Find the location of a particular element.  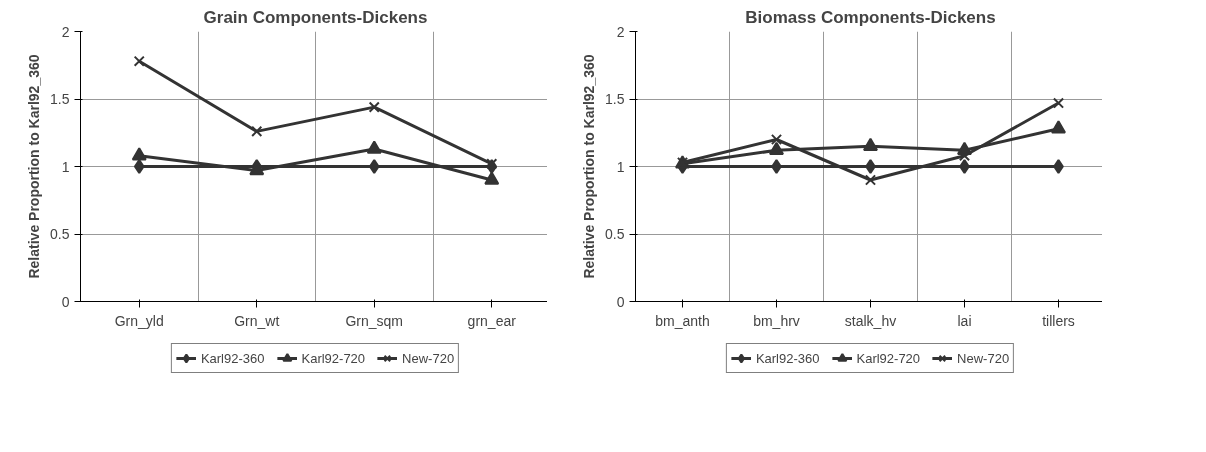

chart-title: Biomass Components-Dickens is located at coordinates (870, 17).